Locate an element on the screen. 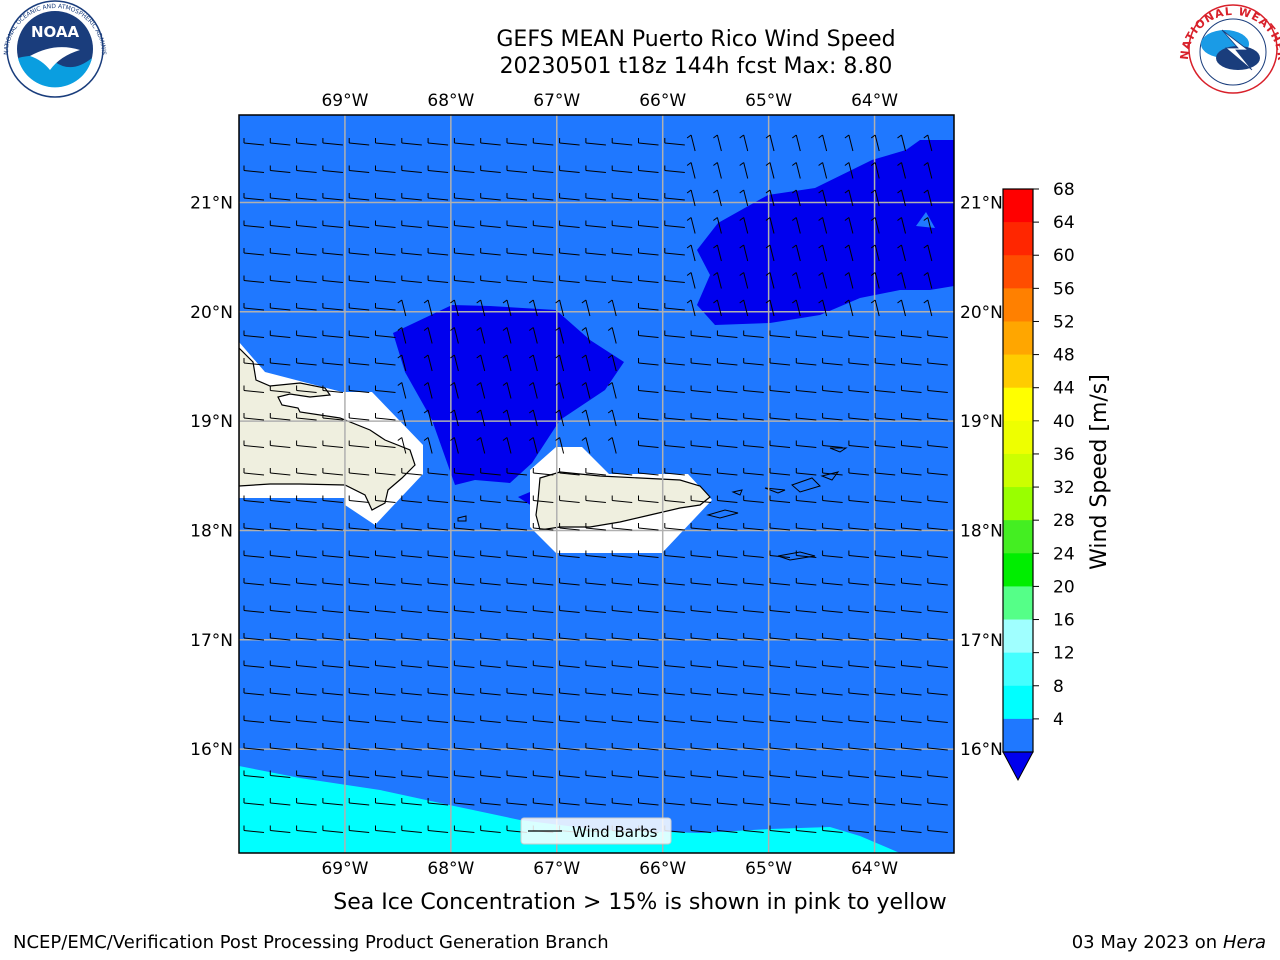 This screenshot has height=960, width=1280. lon-tick-top: 65°W is located at coordinates (768, 101).